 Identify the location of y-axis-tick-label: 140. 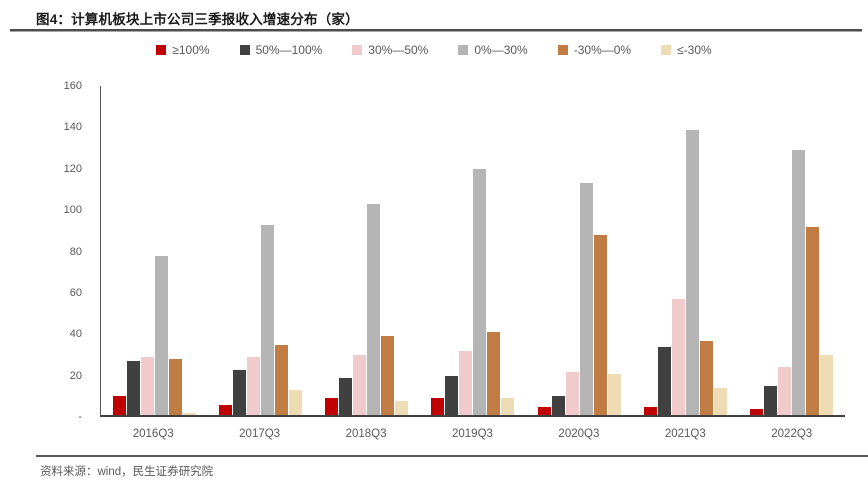
(72, 127).